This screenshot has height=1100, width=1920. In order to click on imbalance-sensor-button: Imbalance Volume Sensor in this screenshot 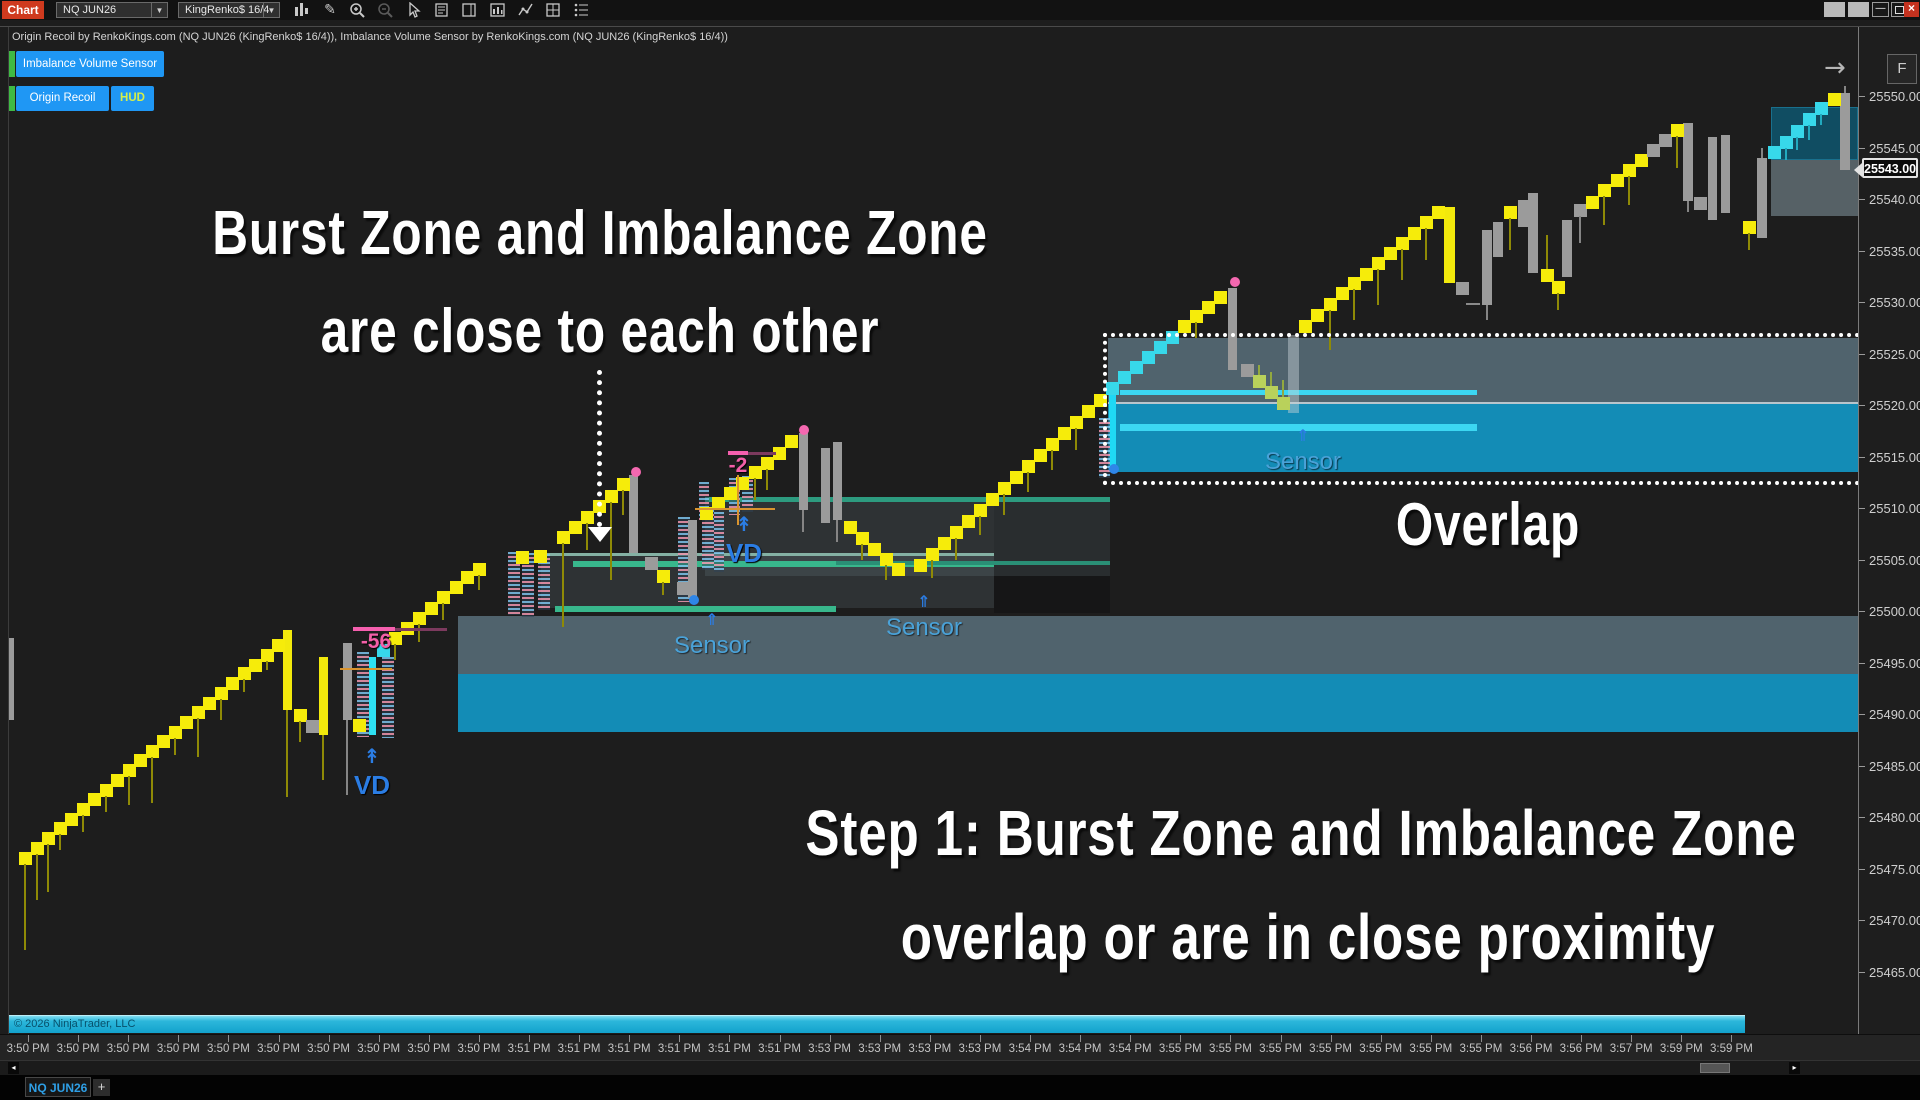, I will do `click(90, 64)`.